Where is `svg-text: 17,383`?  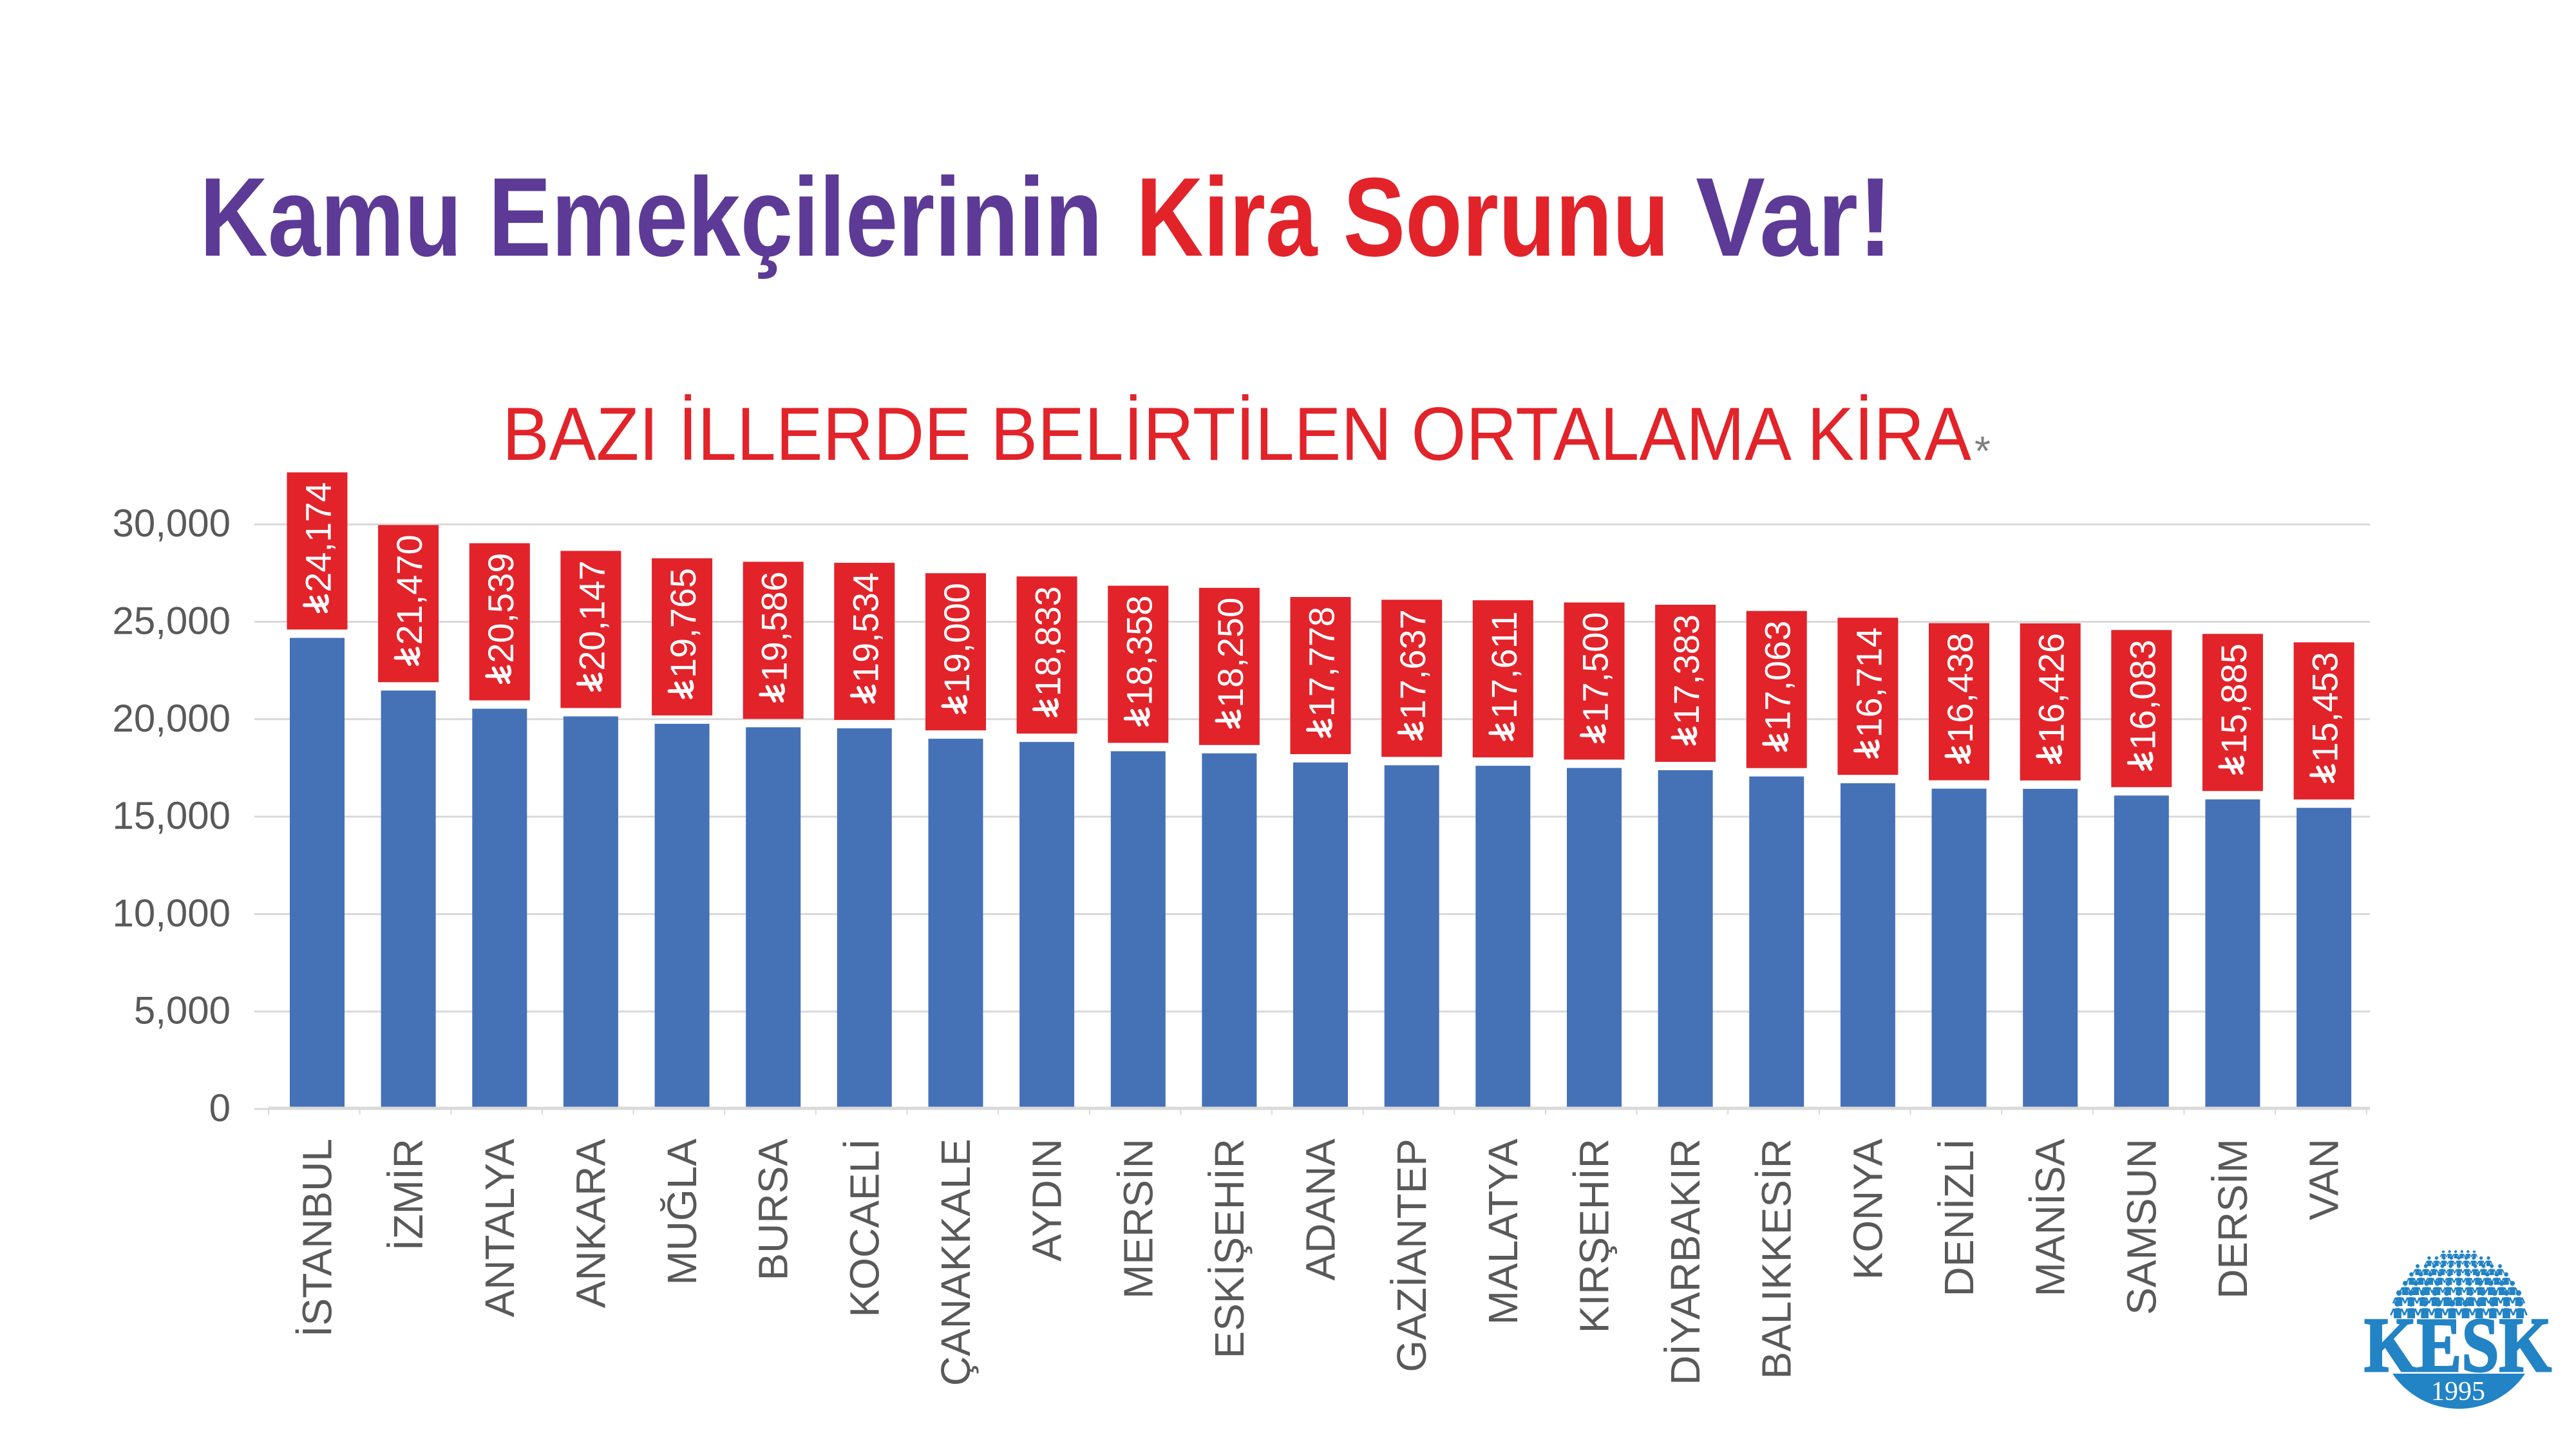
svg-text: 17,383 is located at coordinates (1686, 669).